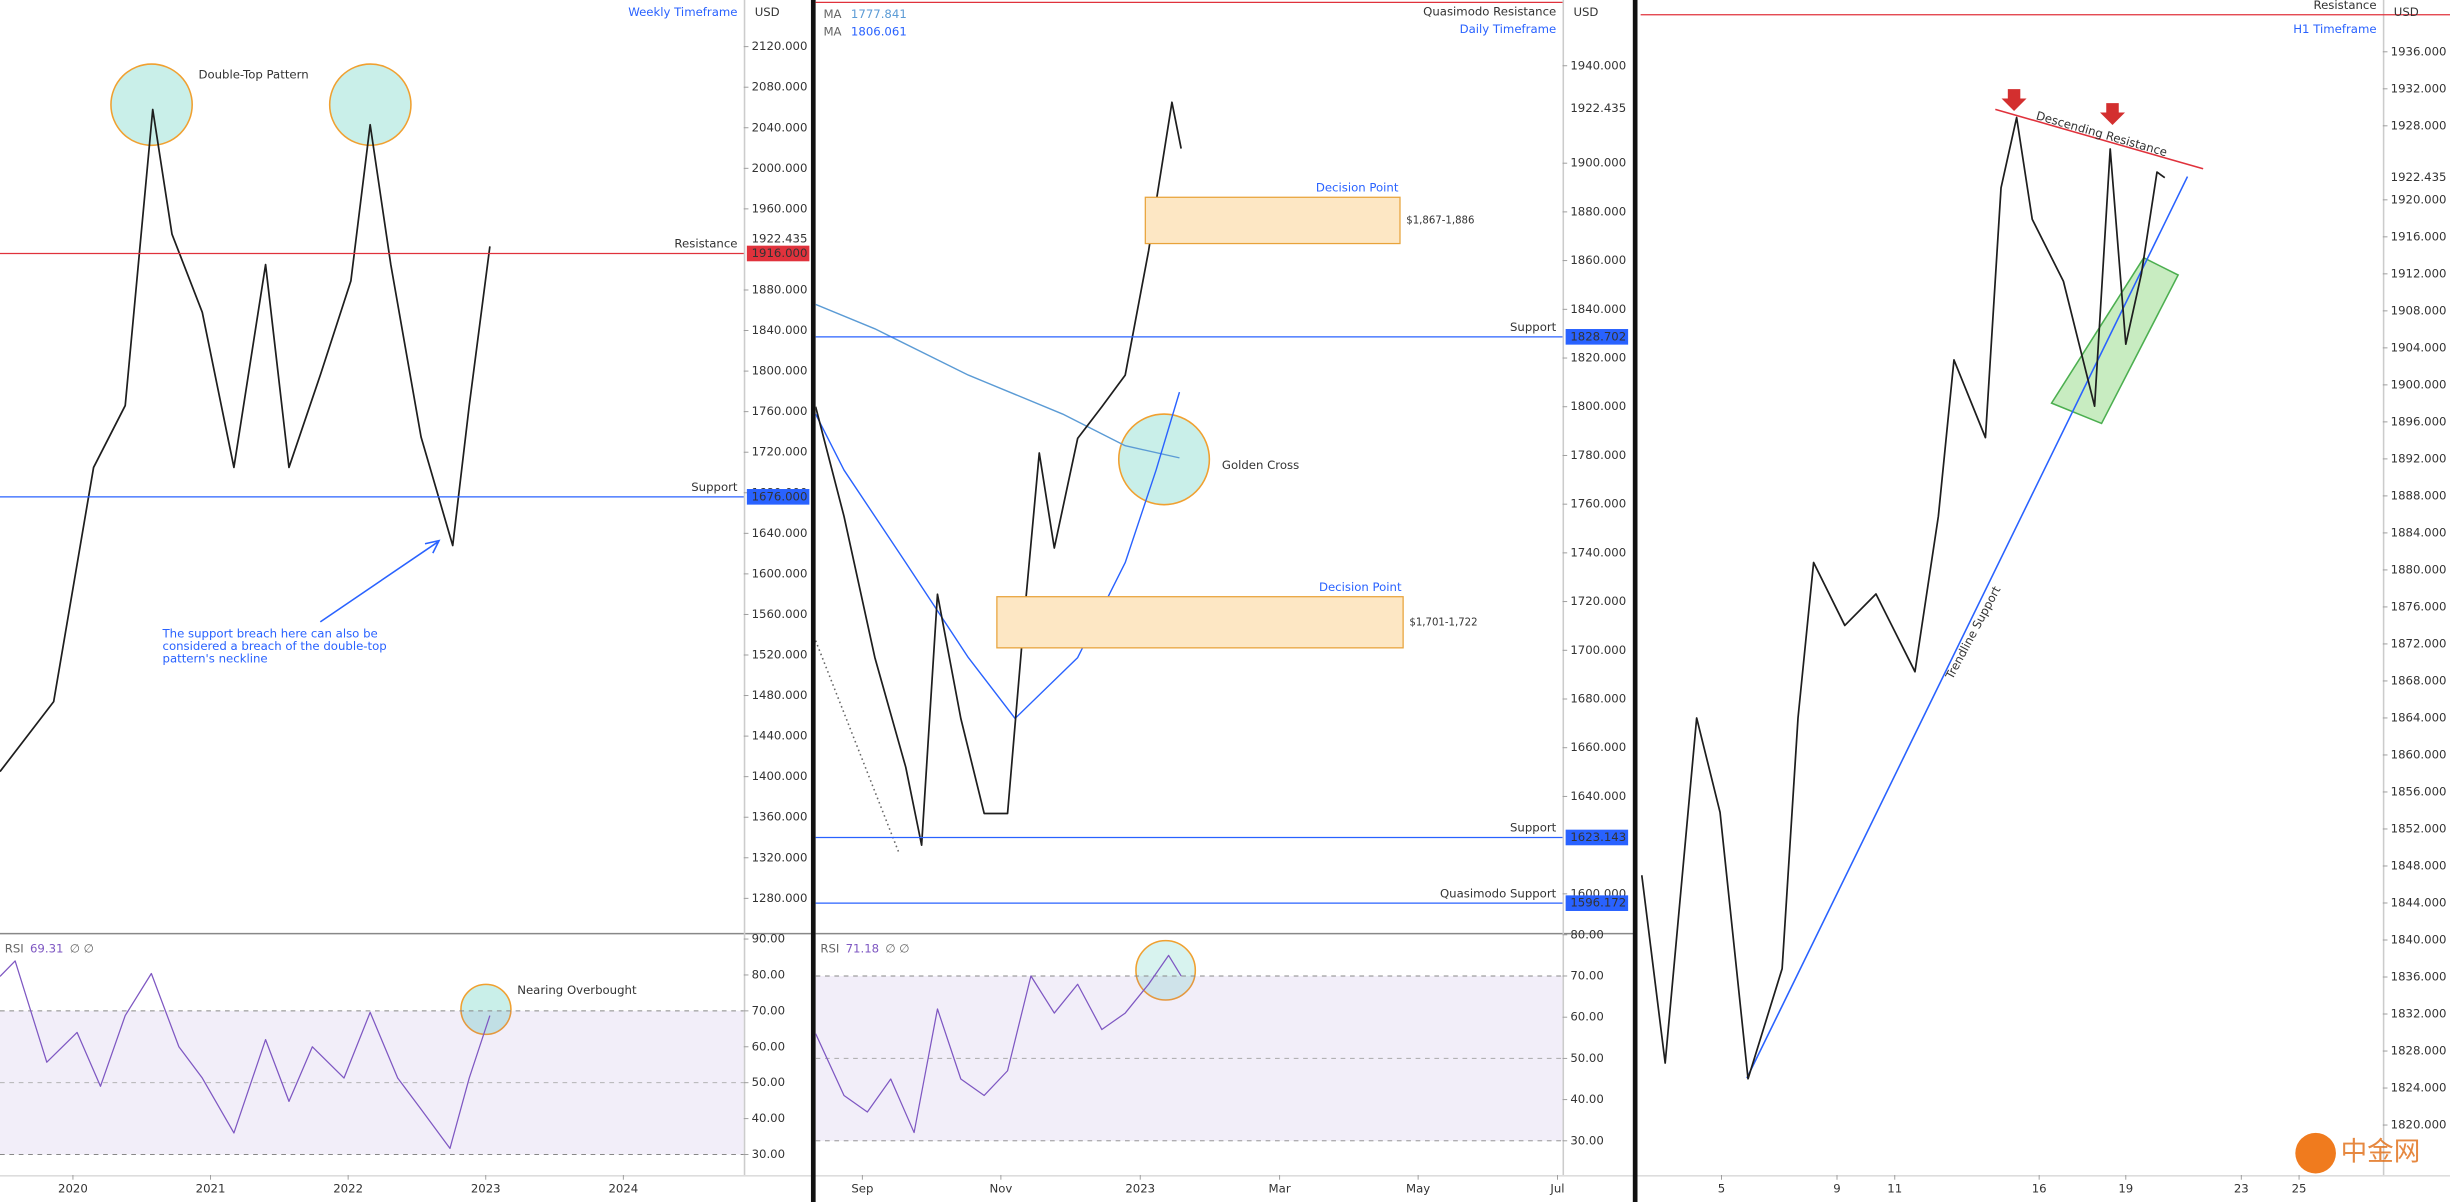 The width and height of the screenshot is (2450, 1202). Describe the element at coordinates (1598, 699) in the screenshot. I see `y-tick-label: 1680.000` at that location.